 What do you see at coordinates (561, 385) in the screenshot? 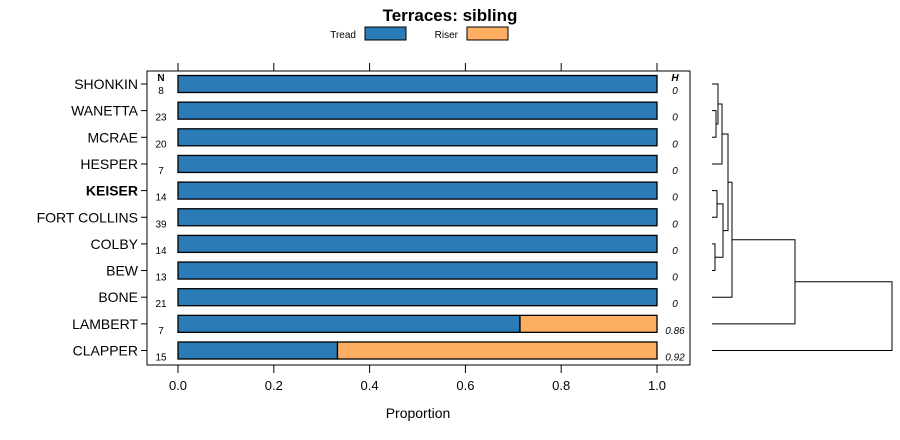
I see `x-tick-label: 0.8` at bounding box center [561, 385].